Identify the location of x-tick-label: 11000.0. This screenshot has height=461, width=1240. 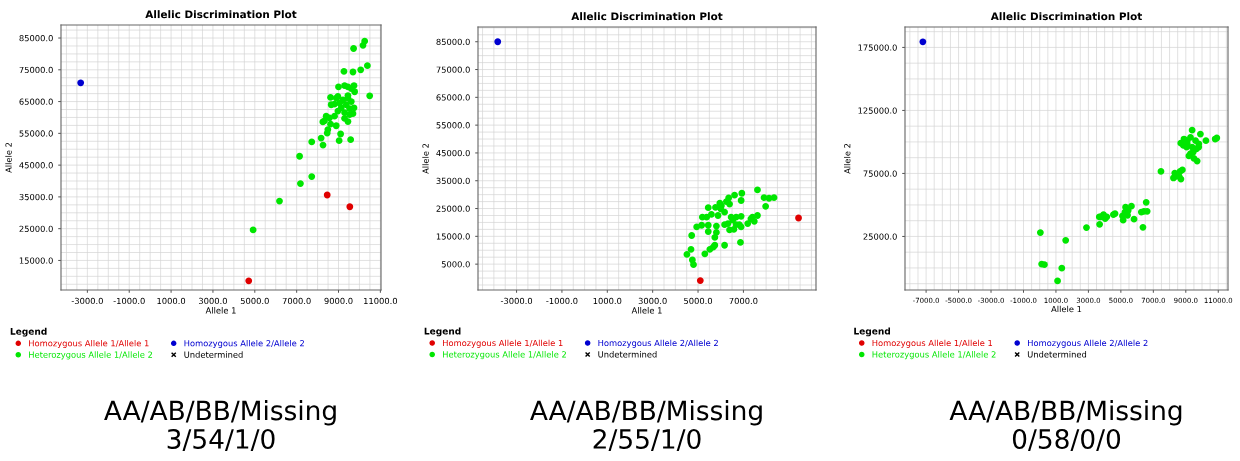
(381, 301).